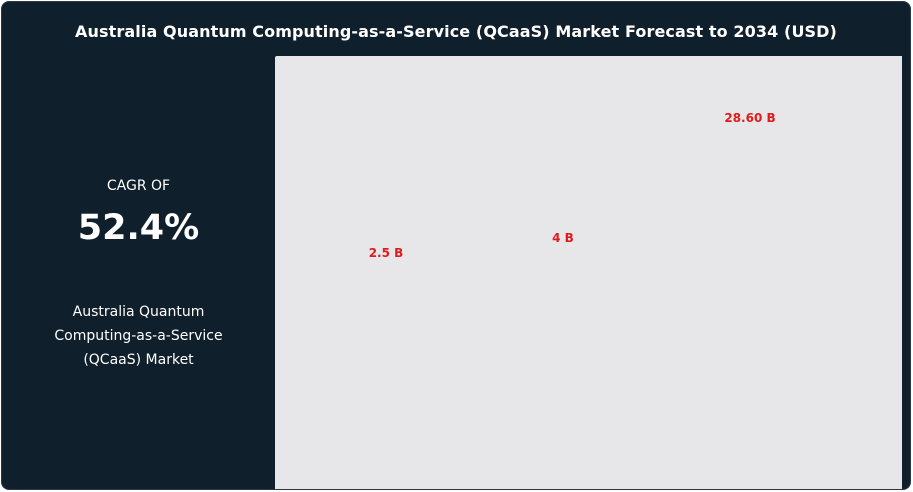 This screenshot has height=492, width=913. I want to click on data-label: 2.5 B, so click(386, 253).